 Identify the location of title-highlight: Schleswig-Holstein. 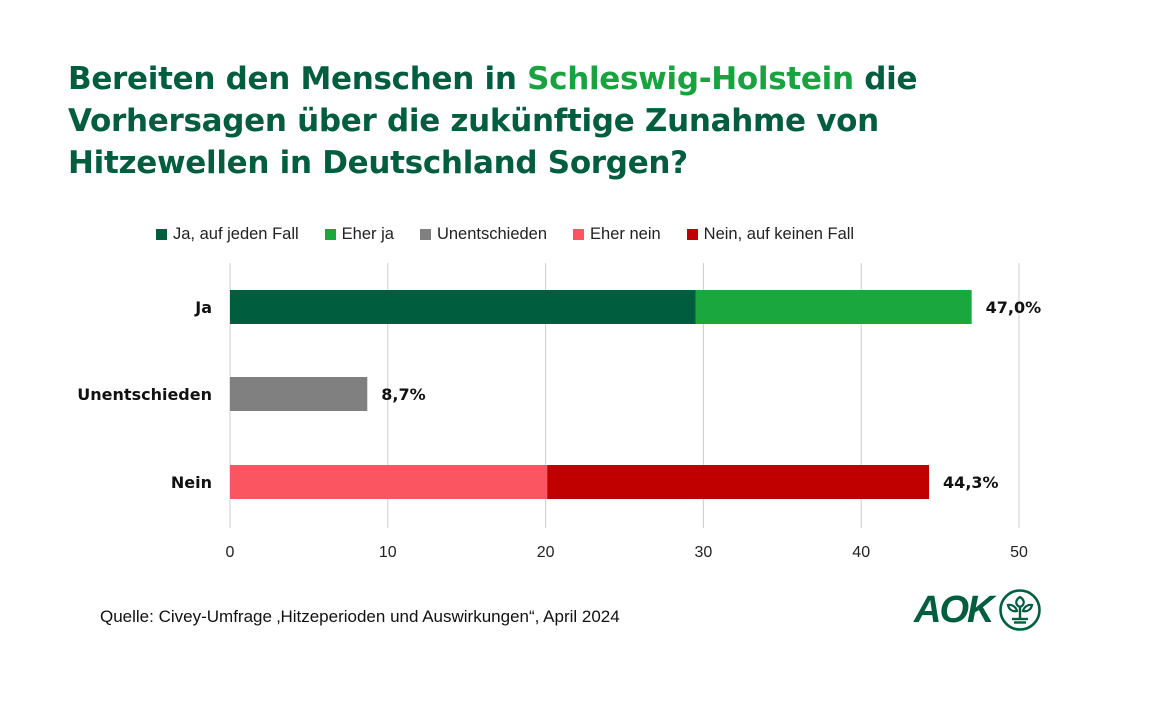
(690, 79).